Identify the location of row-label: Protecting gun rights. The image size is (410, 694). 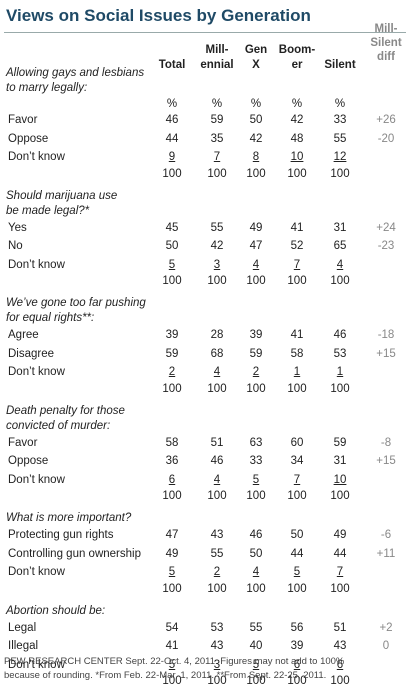
(61, 535).